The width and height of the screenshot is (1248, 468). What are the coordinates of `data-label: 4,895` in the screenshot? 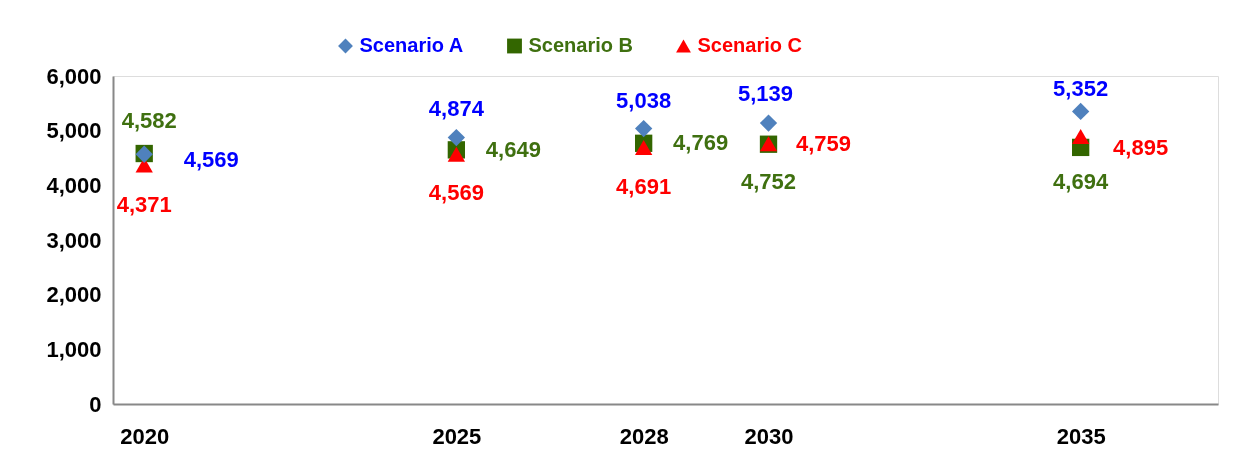 It's located at (1141, 148).